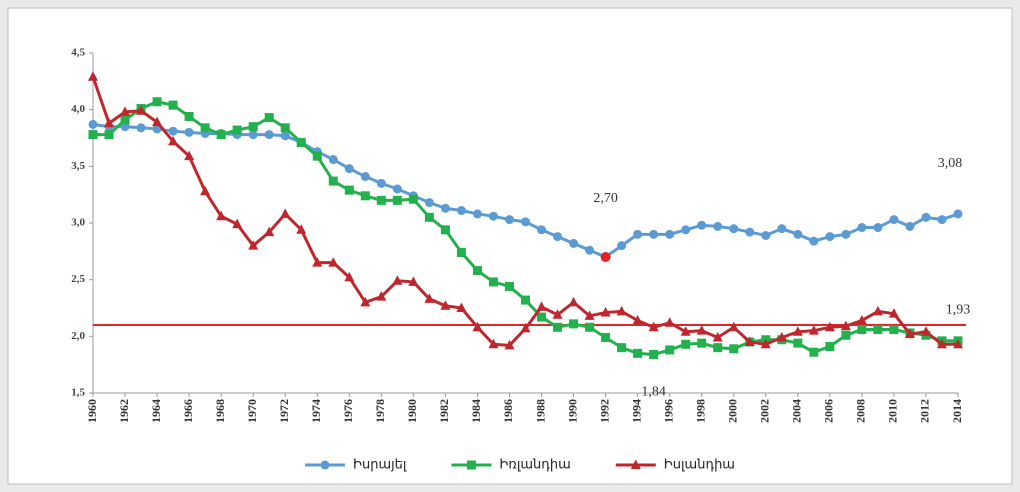  Describe the element at coordinates (534, 465) in the screenshot. I see `legend-label: Իռլանդիա` at that location.